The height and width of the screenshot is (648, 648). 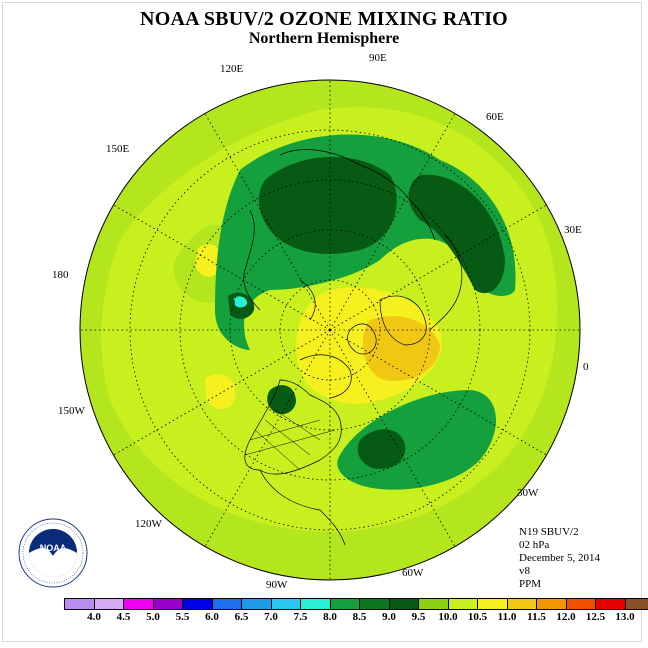 I want to click on colorbar-tick-label: 13.0, so click(x=625, y=617).